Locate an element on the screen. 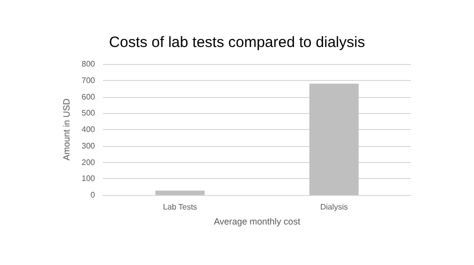  y-axis-title: Amount in USD is located at coordinates (66, 129).